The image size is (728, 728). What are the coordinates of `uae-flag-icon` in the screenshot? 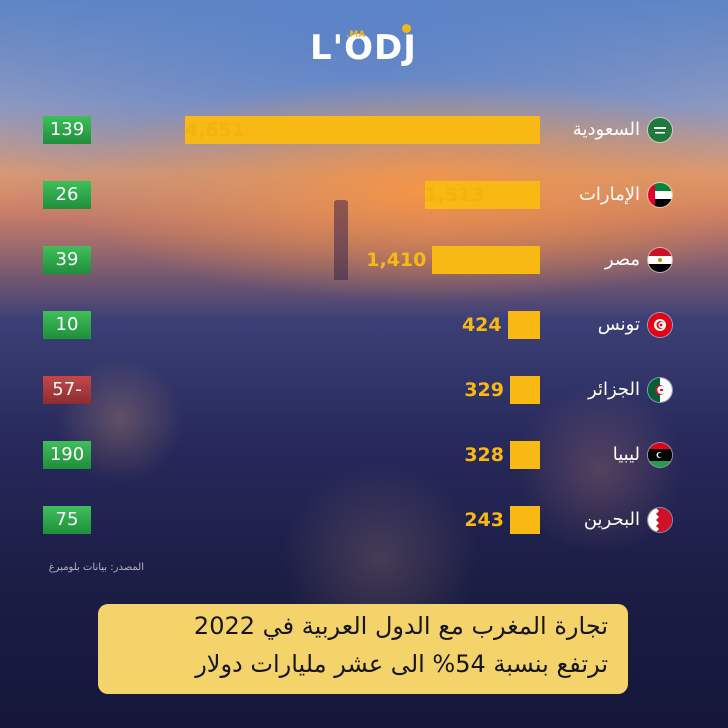 It's located at (660, 195).